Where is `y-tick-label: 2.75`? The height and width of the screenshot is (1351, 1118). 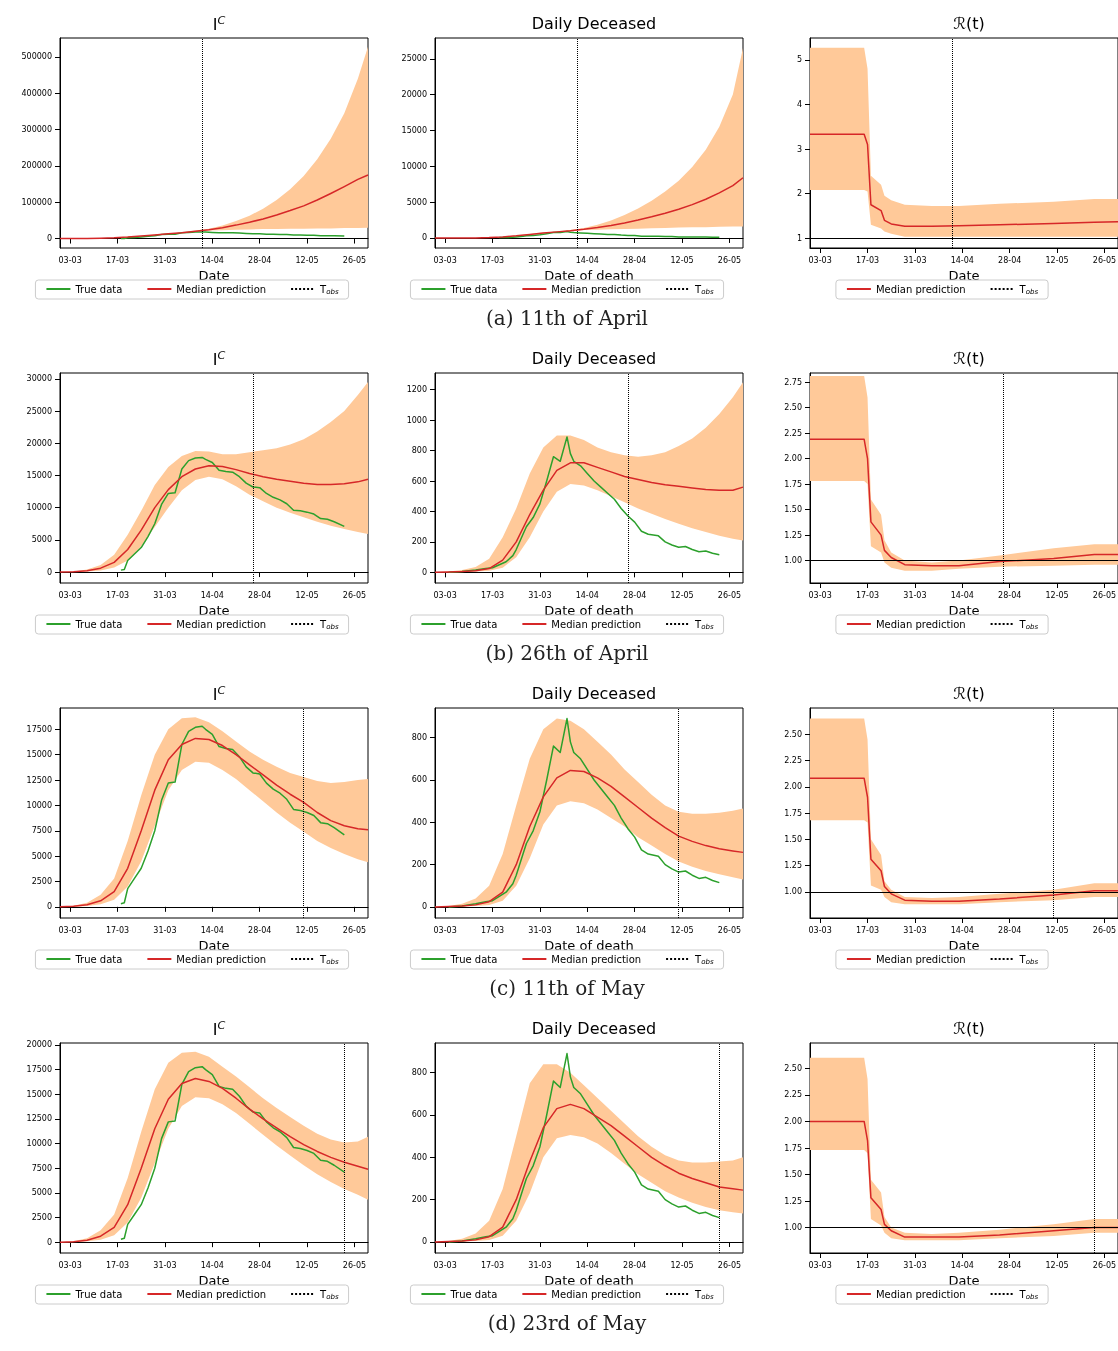
y-tick-label: 2.75 is located at coordinates (793, 382).